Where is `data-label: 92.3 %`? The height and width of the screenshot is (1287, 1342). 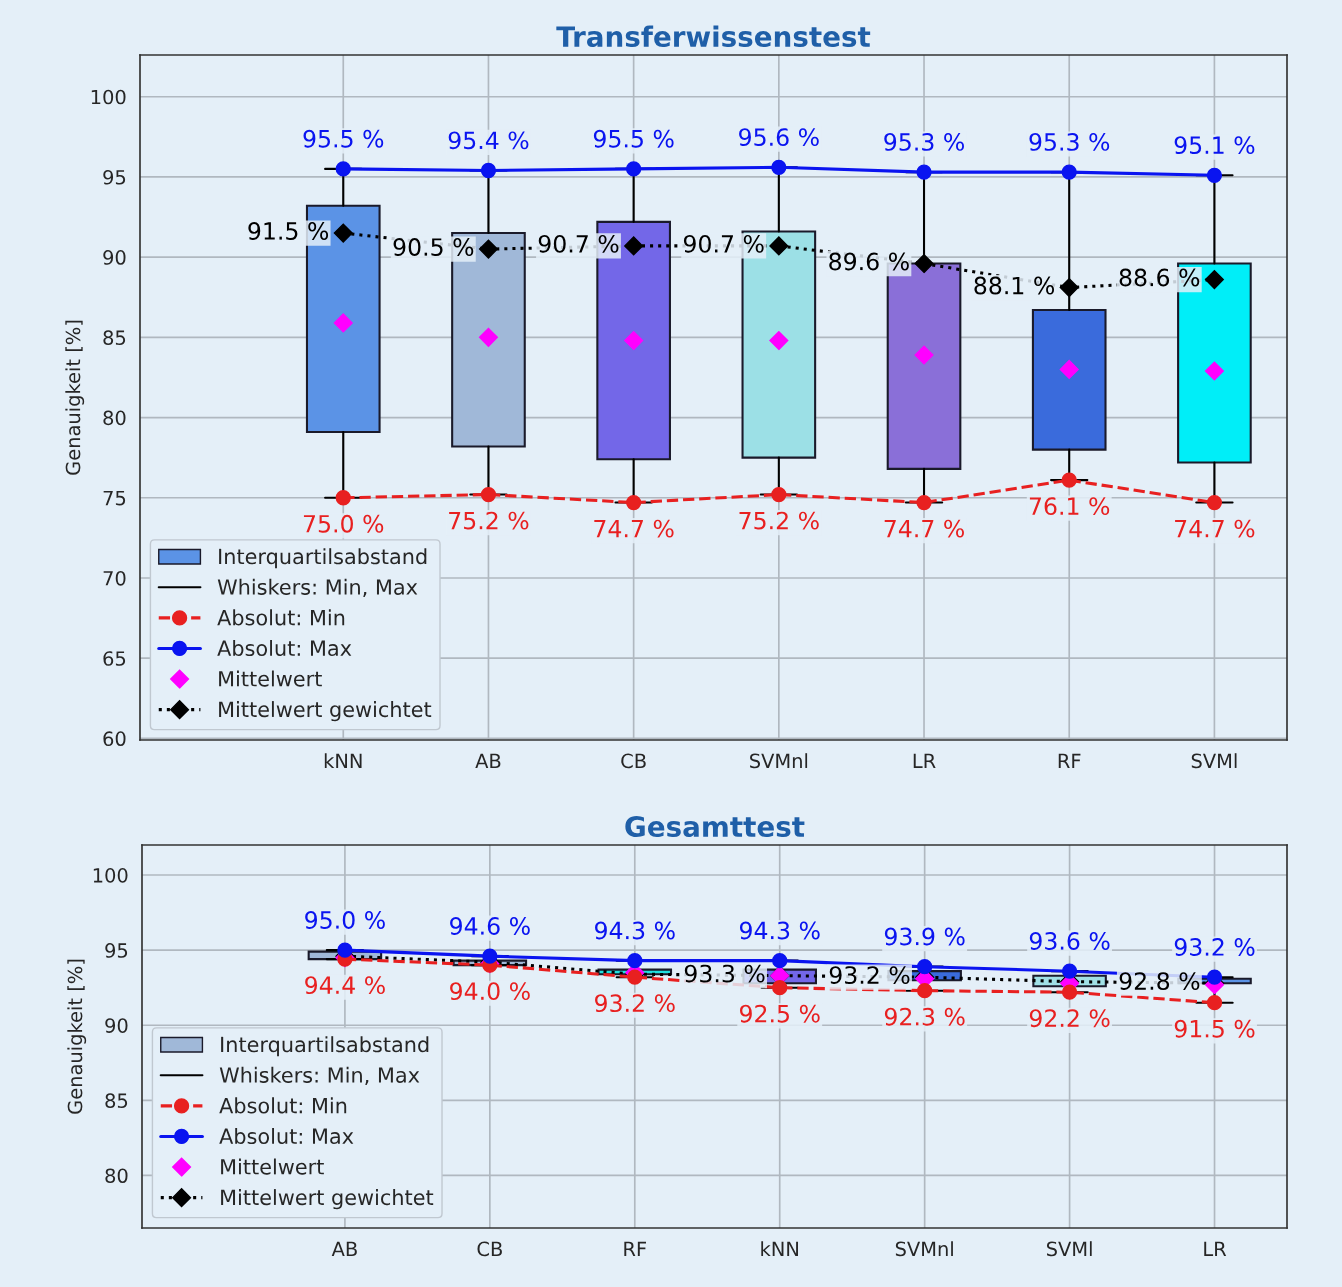
data-label: 92.3 % is located at coordinates (924, 1016).